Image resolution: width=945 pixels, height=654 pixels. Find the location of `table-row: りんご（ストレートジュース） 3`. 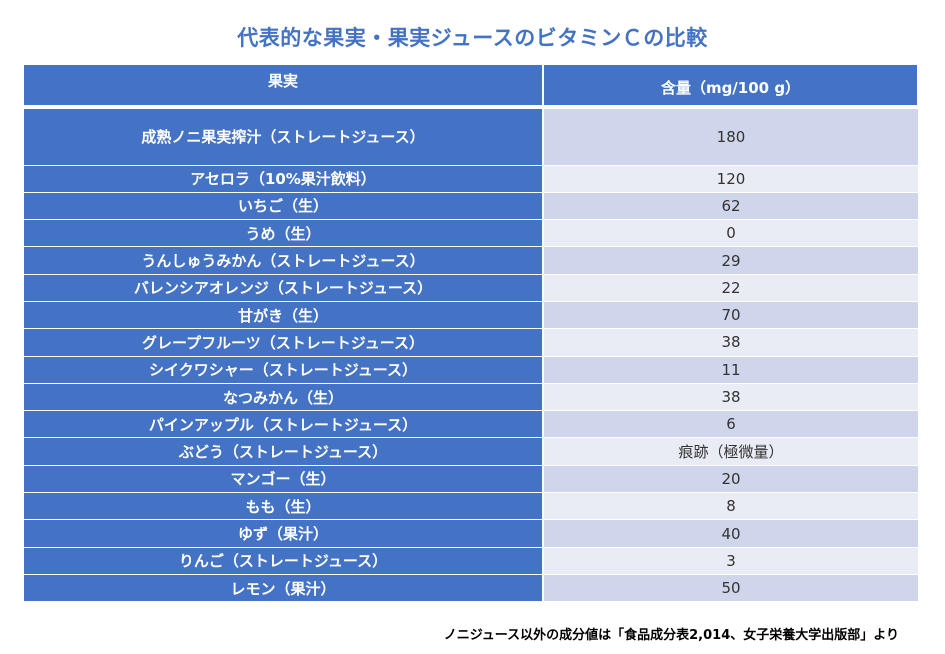

table-row: りんご（ストレートジュース） 3 is located at coordinates (471, 561).